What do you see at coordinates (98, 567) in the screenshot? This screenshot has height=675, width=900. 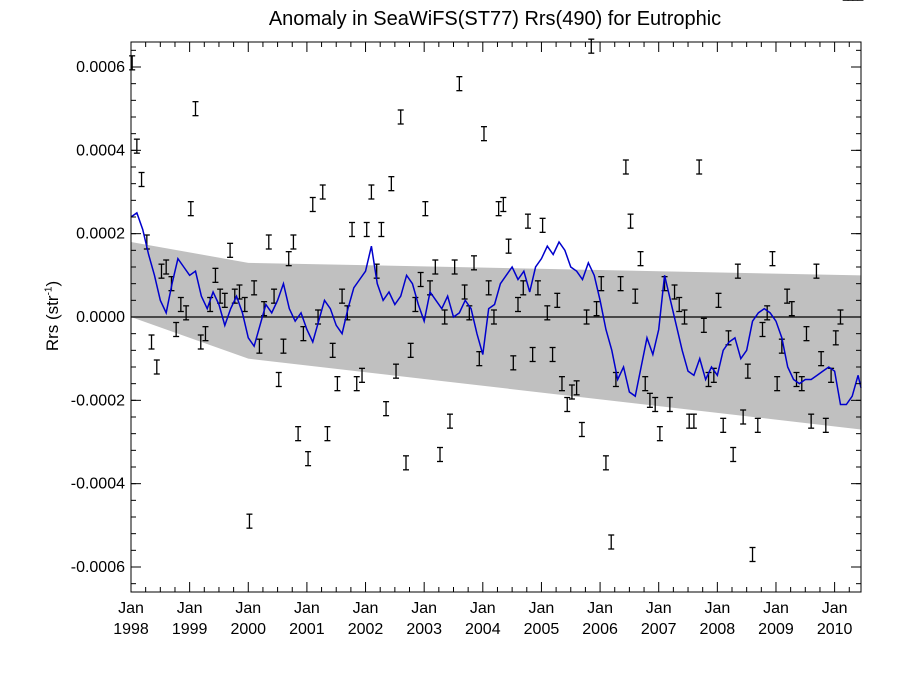 I see `y-tick-label: -0.0006` at bounding box center [98, 567].